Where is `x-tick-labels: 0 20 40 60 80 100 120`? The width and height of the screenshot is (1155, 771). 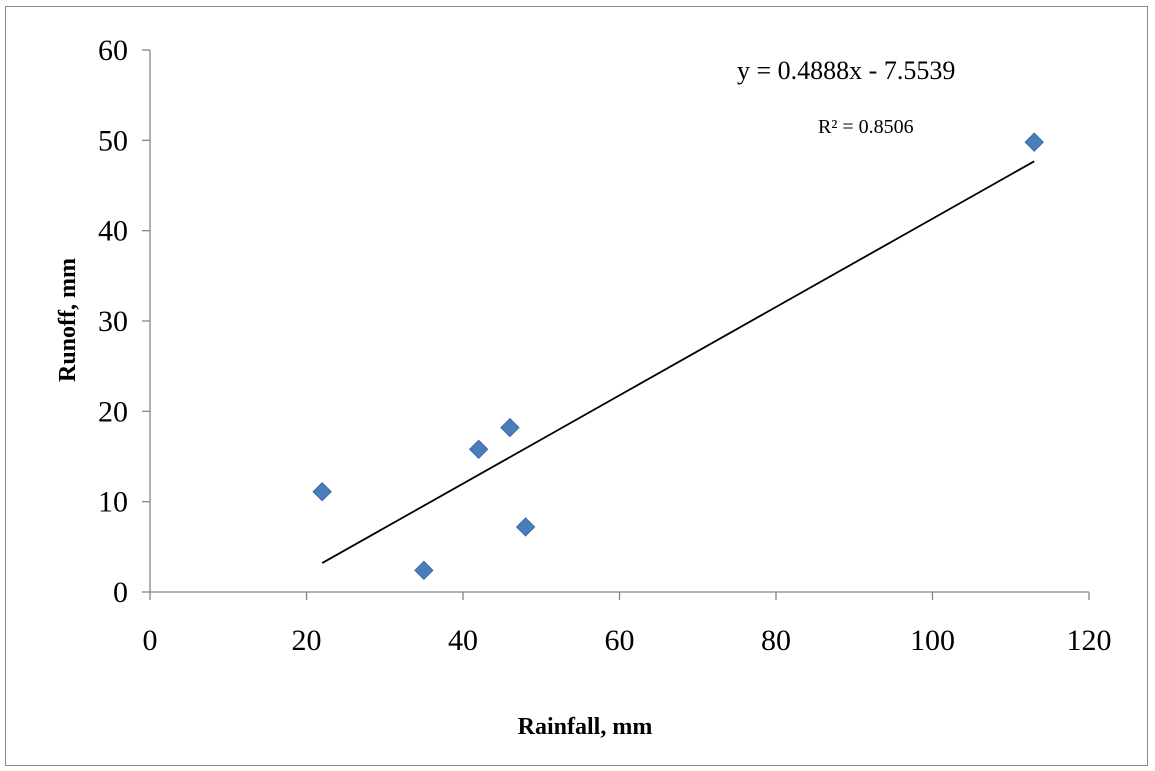 x-tick-labels: 0 20 40 60 80 100 120 is located at coordinates (627, 640).